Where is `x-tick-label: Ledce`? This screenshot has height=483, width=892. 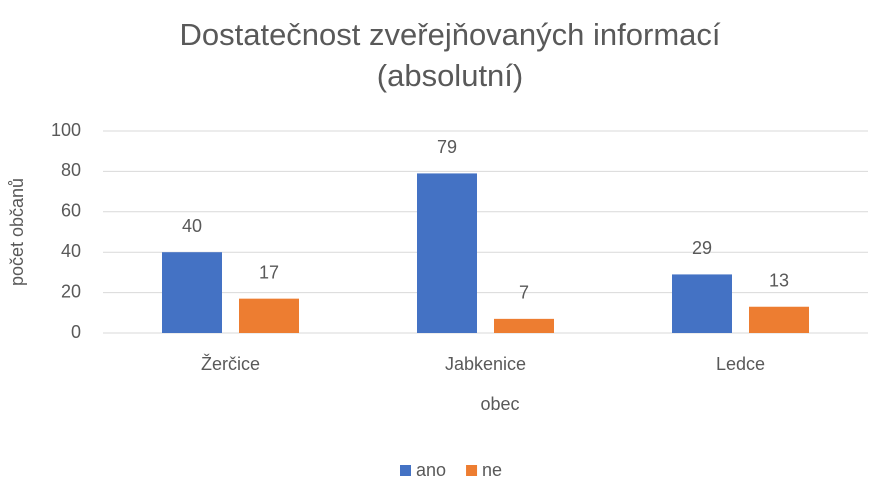 x-tick-label: Ledce is located at coordinates (740, 364).